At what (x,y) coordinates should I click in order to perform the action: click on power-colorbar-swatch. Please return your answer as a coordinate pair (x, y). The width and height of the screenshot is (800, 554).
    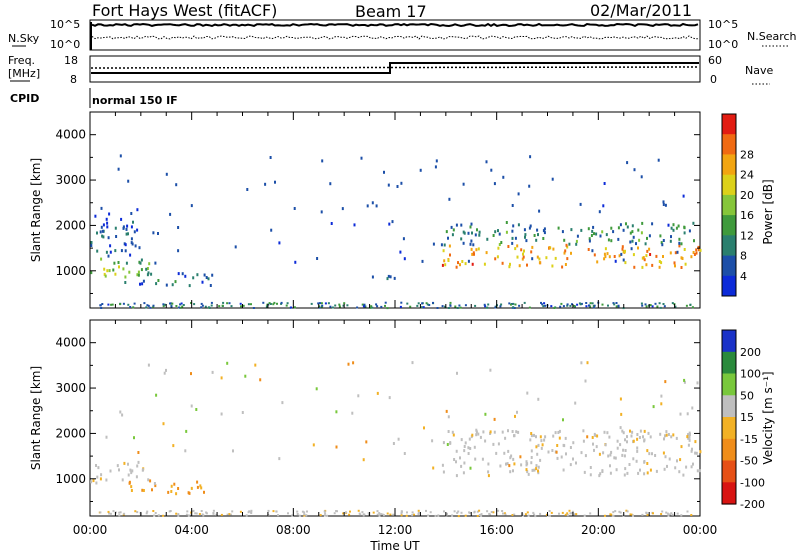
    Looking at the image, I should click on (729, 225).